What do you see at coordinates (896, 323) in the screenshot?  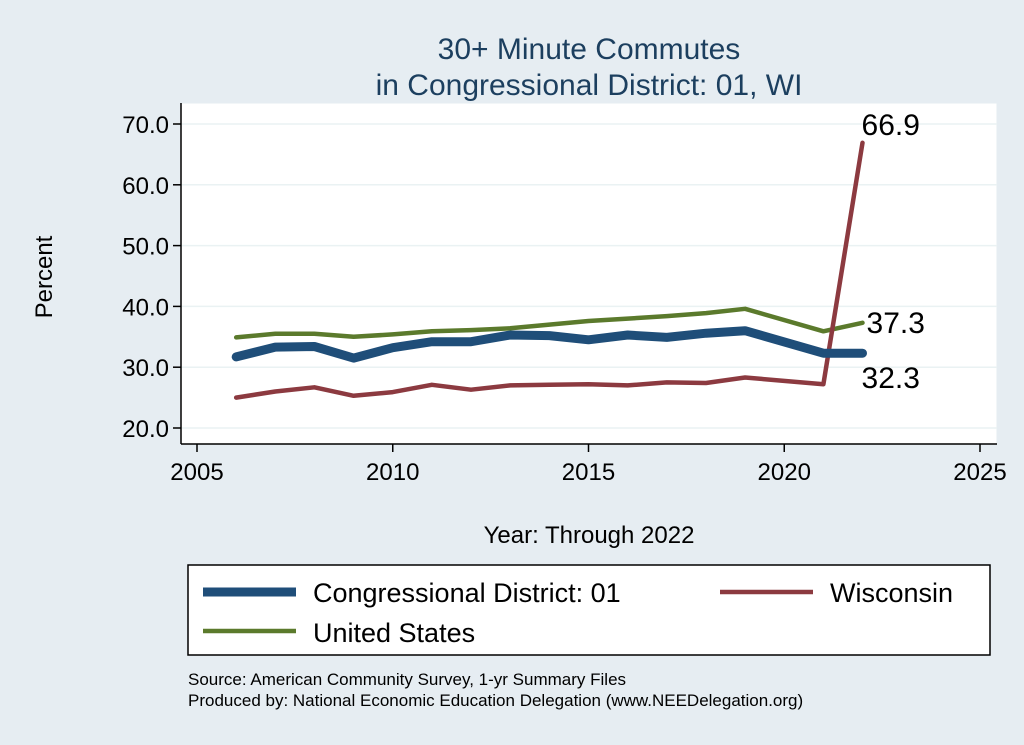 I see `end-label-united-states: 37.3` at bounding box center [896, 323].